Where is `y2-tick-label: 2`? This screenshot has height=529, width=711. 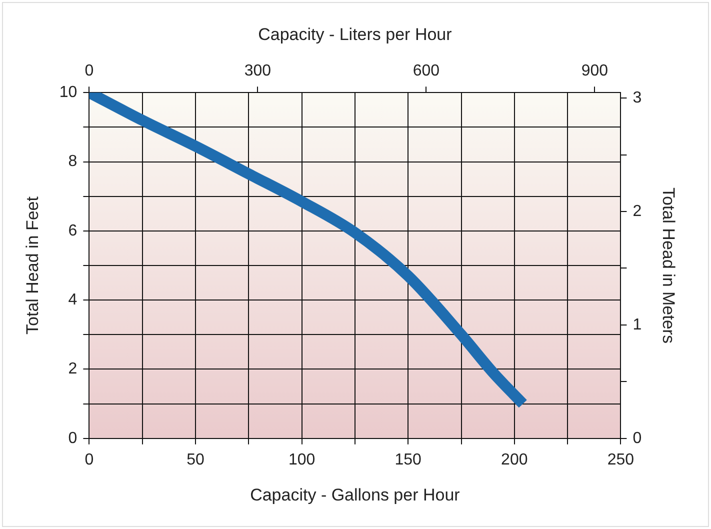
y2-tick-label: 2 is located at coordinates (637, 211).